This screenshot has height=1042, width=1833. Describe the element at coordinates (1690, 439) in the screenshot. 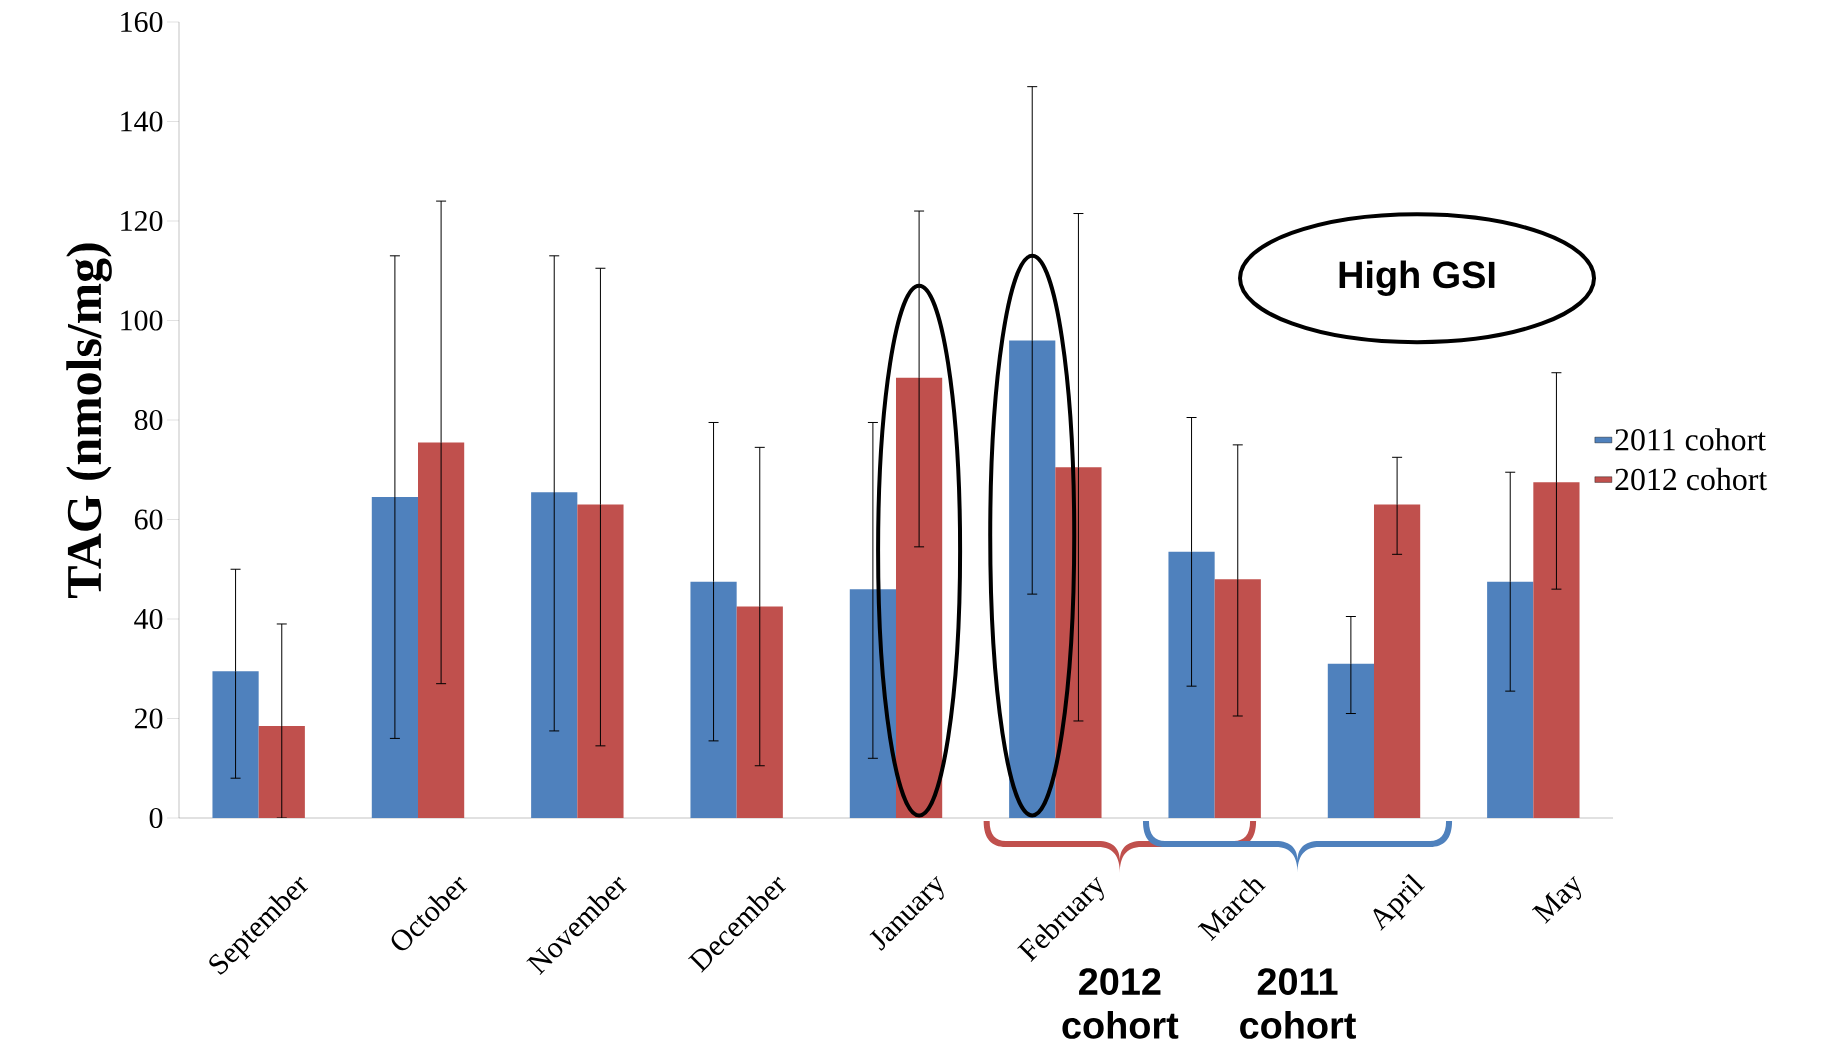

I see `legend-label: 2011 cohort` at that location.